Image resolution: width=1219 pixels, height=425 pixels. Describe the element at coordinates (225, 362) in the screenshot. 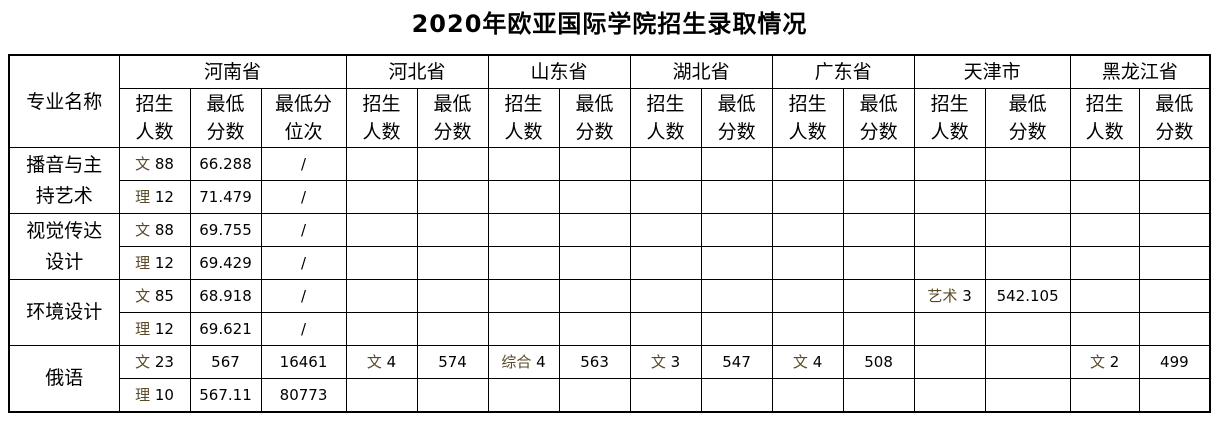

I see `table-cell: 567` at that location.